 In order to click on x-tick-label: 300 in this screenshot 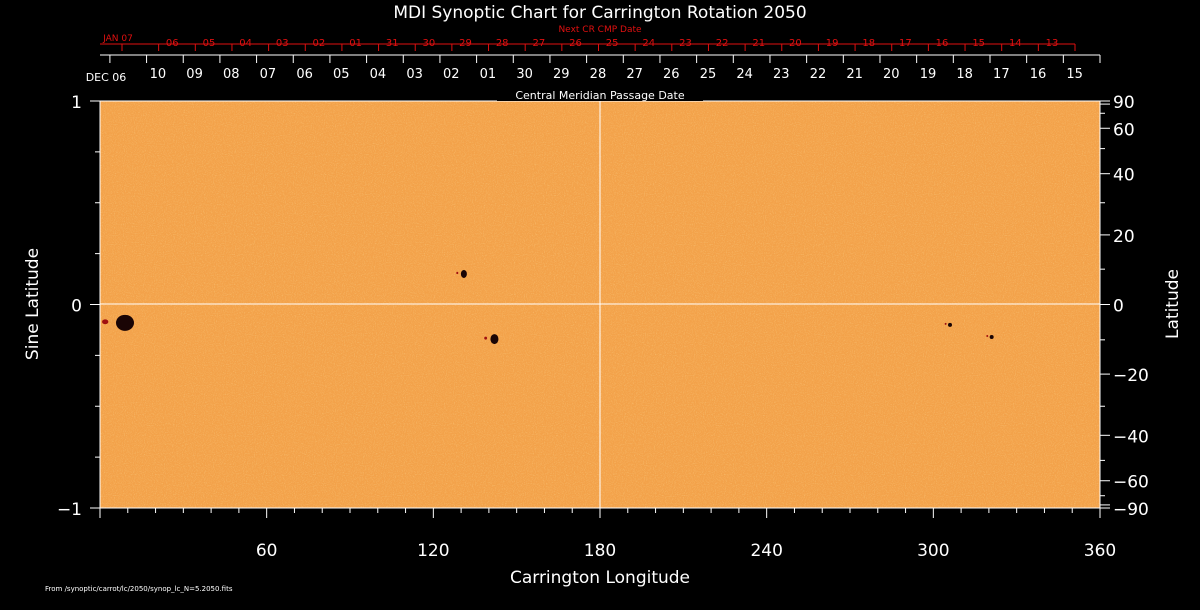, I will do `click(933, 551)`.